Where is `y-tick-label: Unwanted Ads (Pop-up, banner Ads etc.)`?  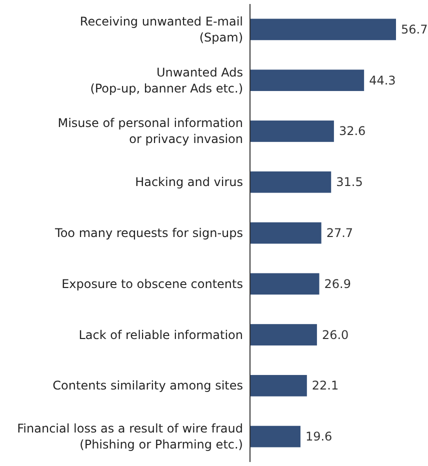
y-tick-label: Unwanted Ads (Pop-up, banner Ads etc.) is located at coordinates (166, 80).